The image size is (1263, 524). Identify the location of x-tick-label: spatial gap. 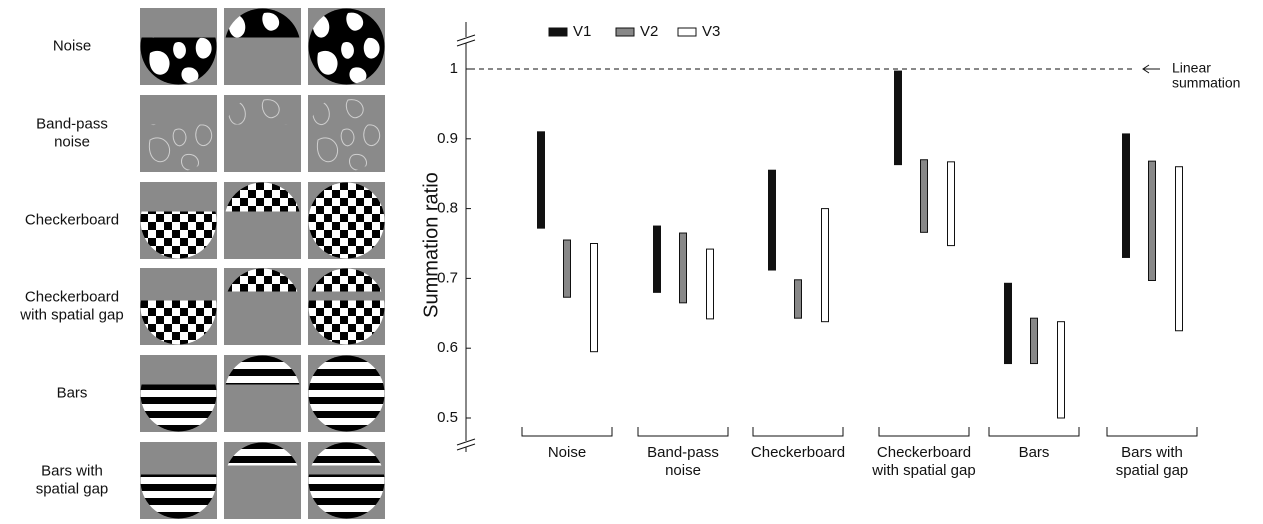
(1152, 470).